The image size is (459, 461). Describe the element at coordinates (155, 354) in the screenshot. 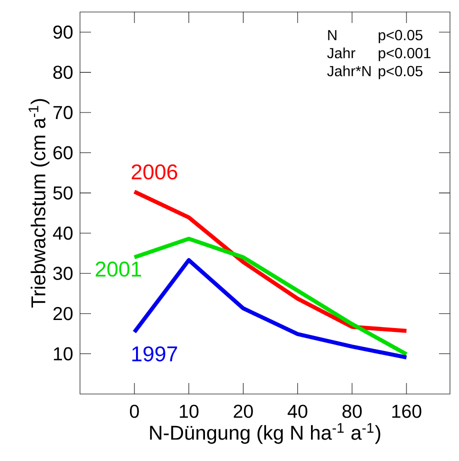

I see `series-label: 1997` at that location.